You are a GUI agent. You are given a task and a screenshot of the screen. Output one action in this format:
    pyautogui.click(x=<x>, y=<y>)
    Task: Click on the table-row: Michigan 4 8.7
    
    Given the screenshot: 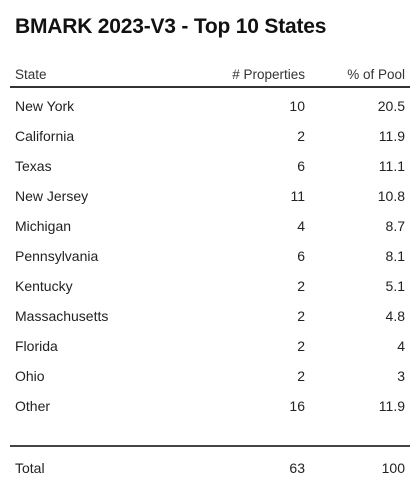 What is the action you would take?
    pyautogui.click(x=210, y=226)
    